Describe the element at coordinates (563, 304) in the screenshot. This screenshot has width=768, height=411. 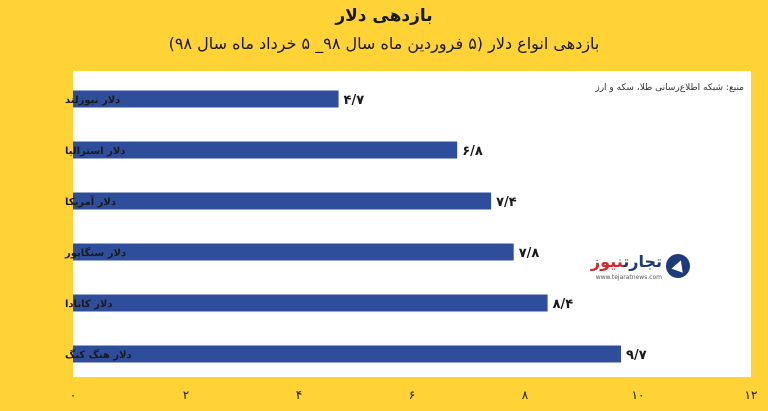
I see `value-label: ۸/۴` at that location.